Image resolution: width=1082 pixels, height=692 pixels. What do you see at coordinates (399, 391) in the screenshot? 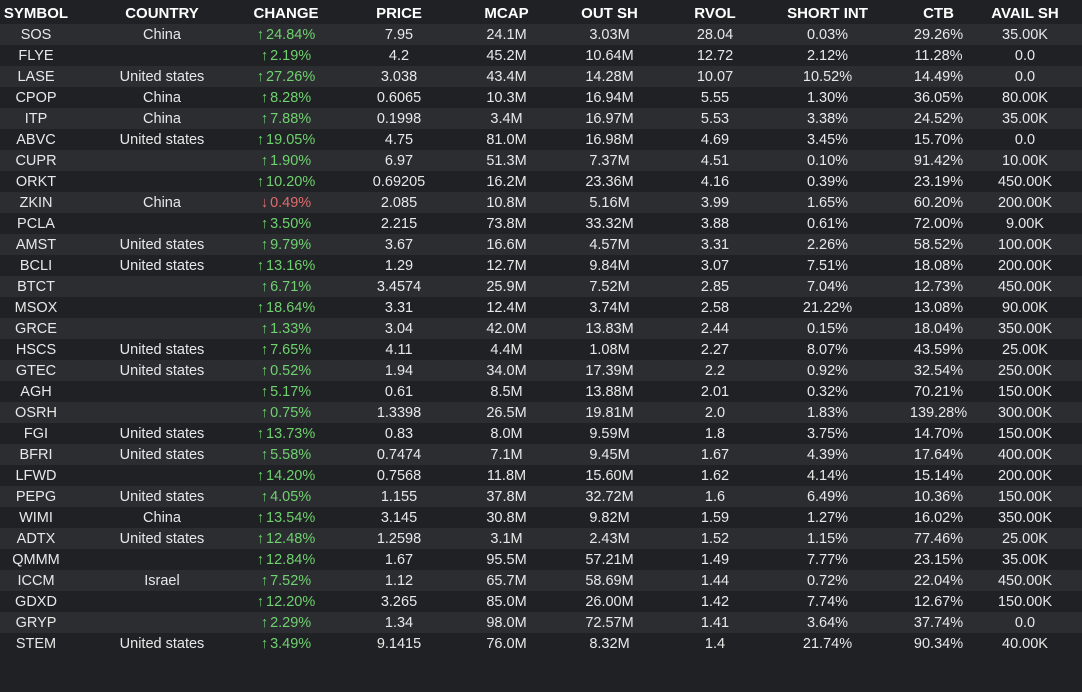
I see `cell-price: 0.61` at bounding box center [399, 391].